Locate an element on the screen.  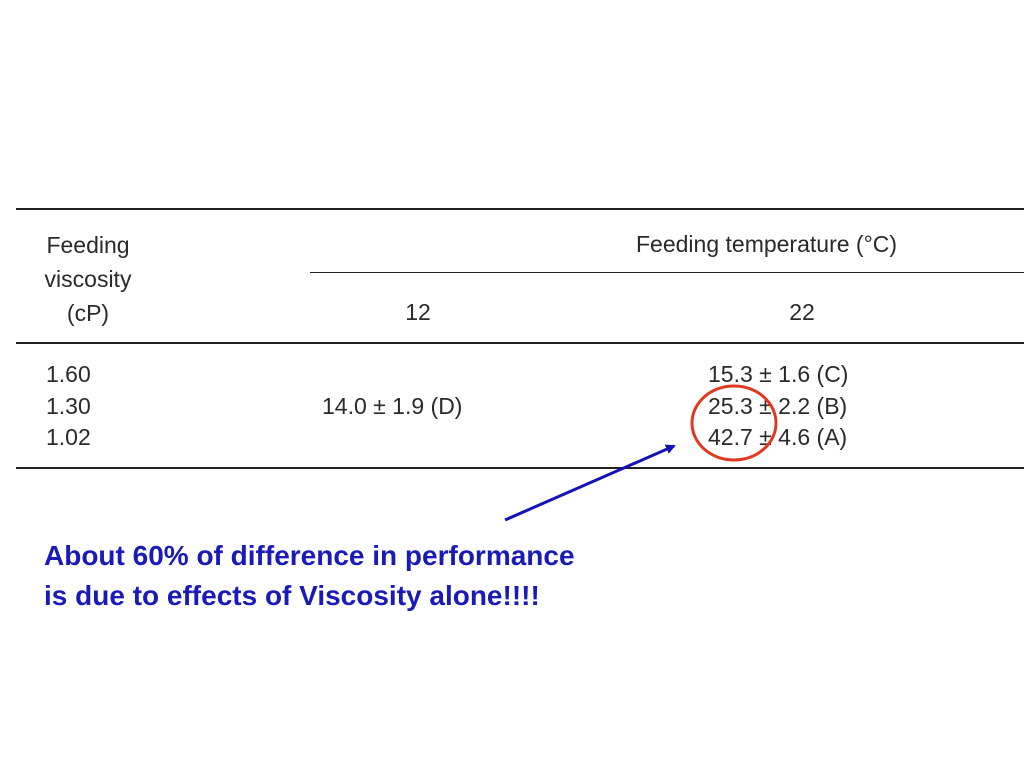
table-group-rule is located at coordinates (667, 272).